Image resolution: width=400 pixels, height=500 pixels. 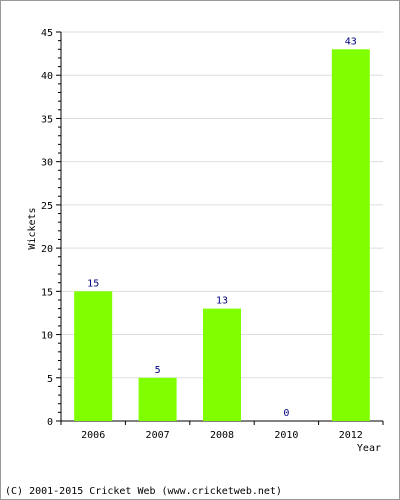 What do you see at coordinates (47, 249) in the screenshot?
I see `y-tick-label: 20` at bounding box center [47, 249].